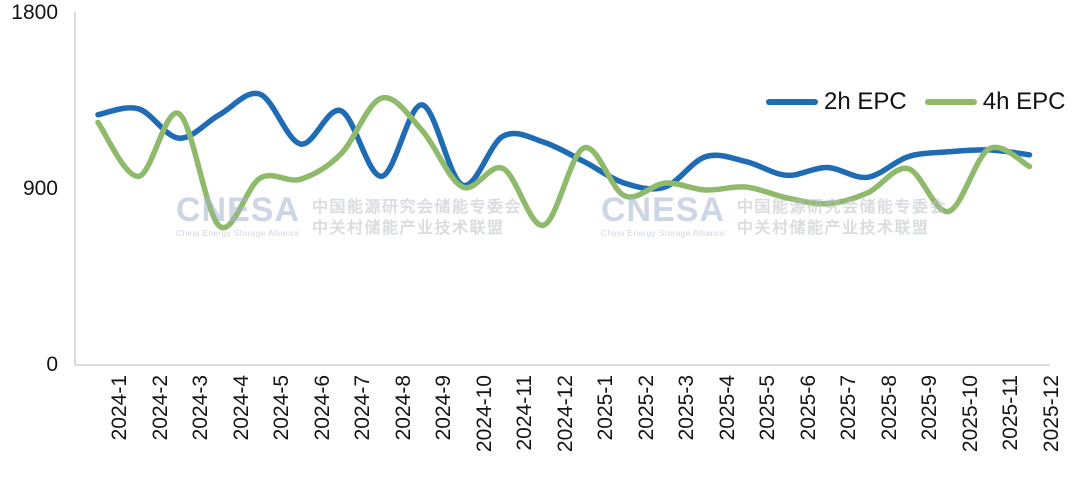  Describe the element at coordinates (322, 408) in the screenshot. I see `x-tick-label: 2024-6` at that location.